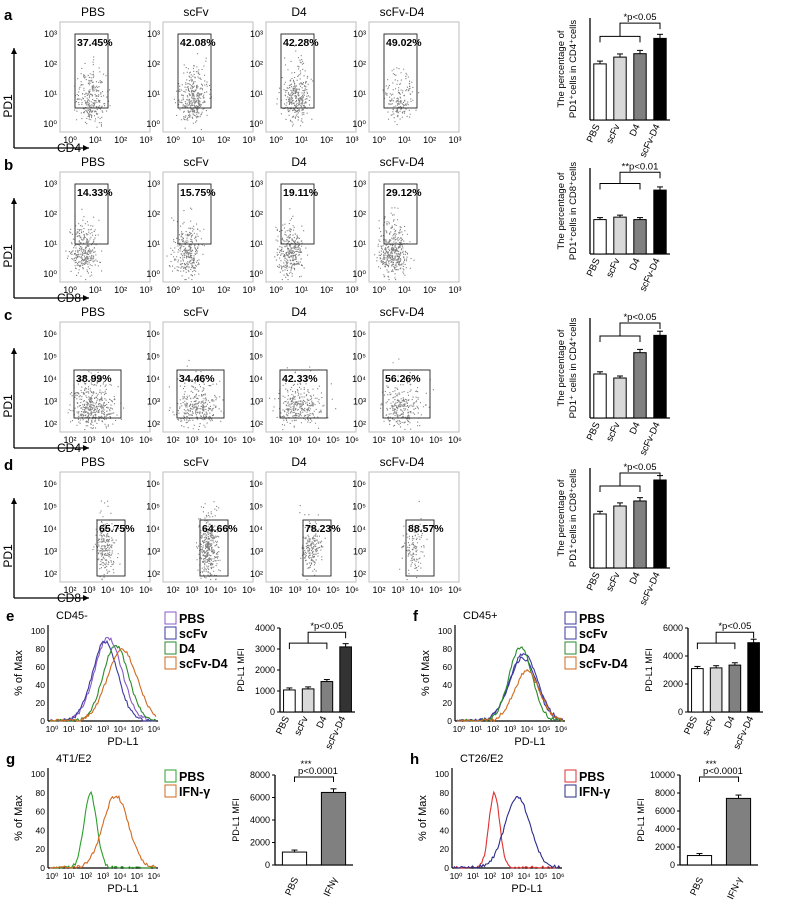 Image resolution: width=800 pixels, height=910 pixels. Describe the element at coordinates (404, 193) in the screenshot. I see `gate-percentage: 29.12%` at that location.